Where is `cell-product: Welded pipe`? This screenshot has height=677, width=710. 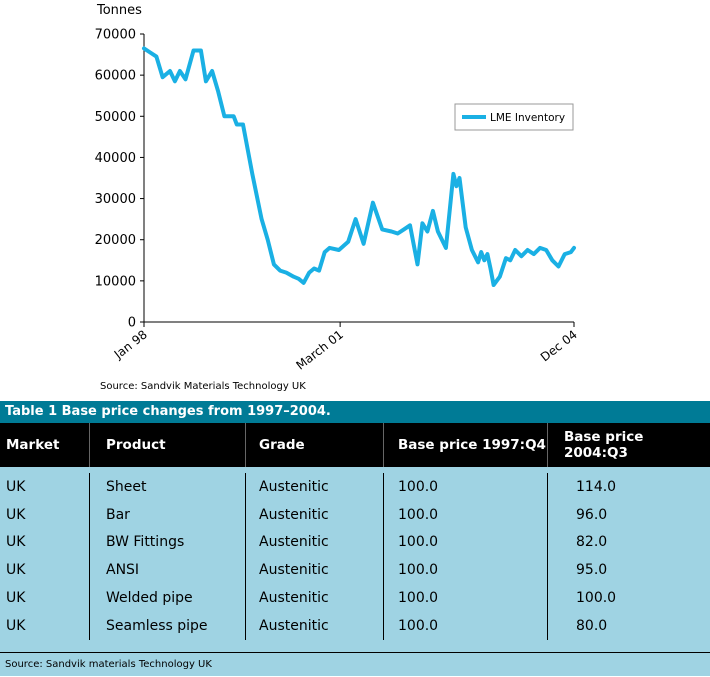 cell-product: Welded pipe is located at coordinates (168, 598).